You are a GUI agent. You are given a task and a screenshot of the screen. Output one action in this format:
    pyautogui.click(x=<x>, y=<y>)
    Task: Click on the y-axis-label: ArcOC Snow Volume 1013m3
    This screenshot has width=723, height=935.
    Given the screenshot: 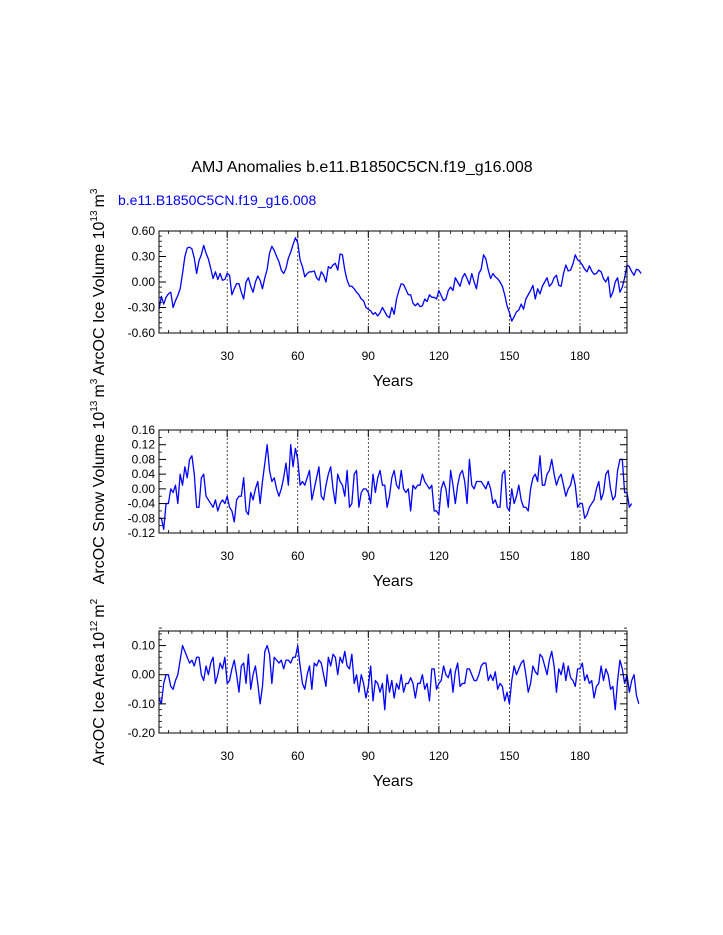 What is the action you would take?
    pyautogui.click(x=98, y=481)
    